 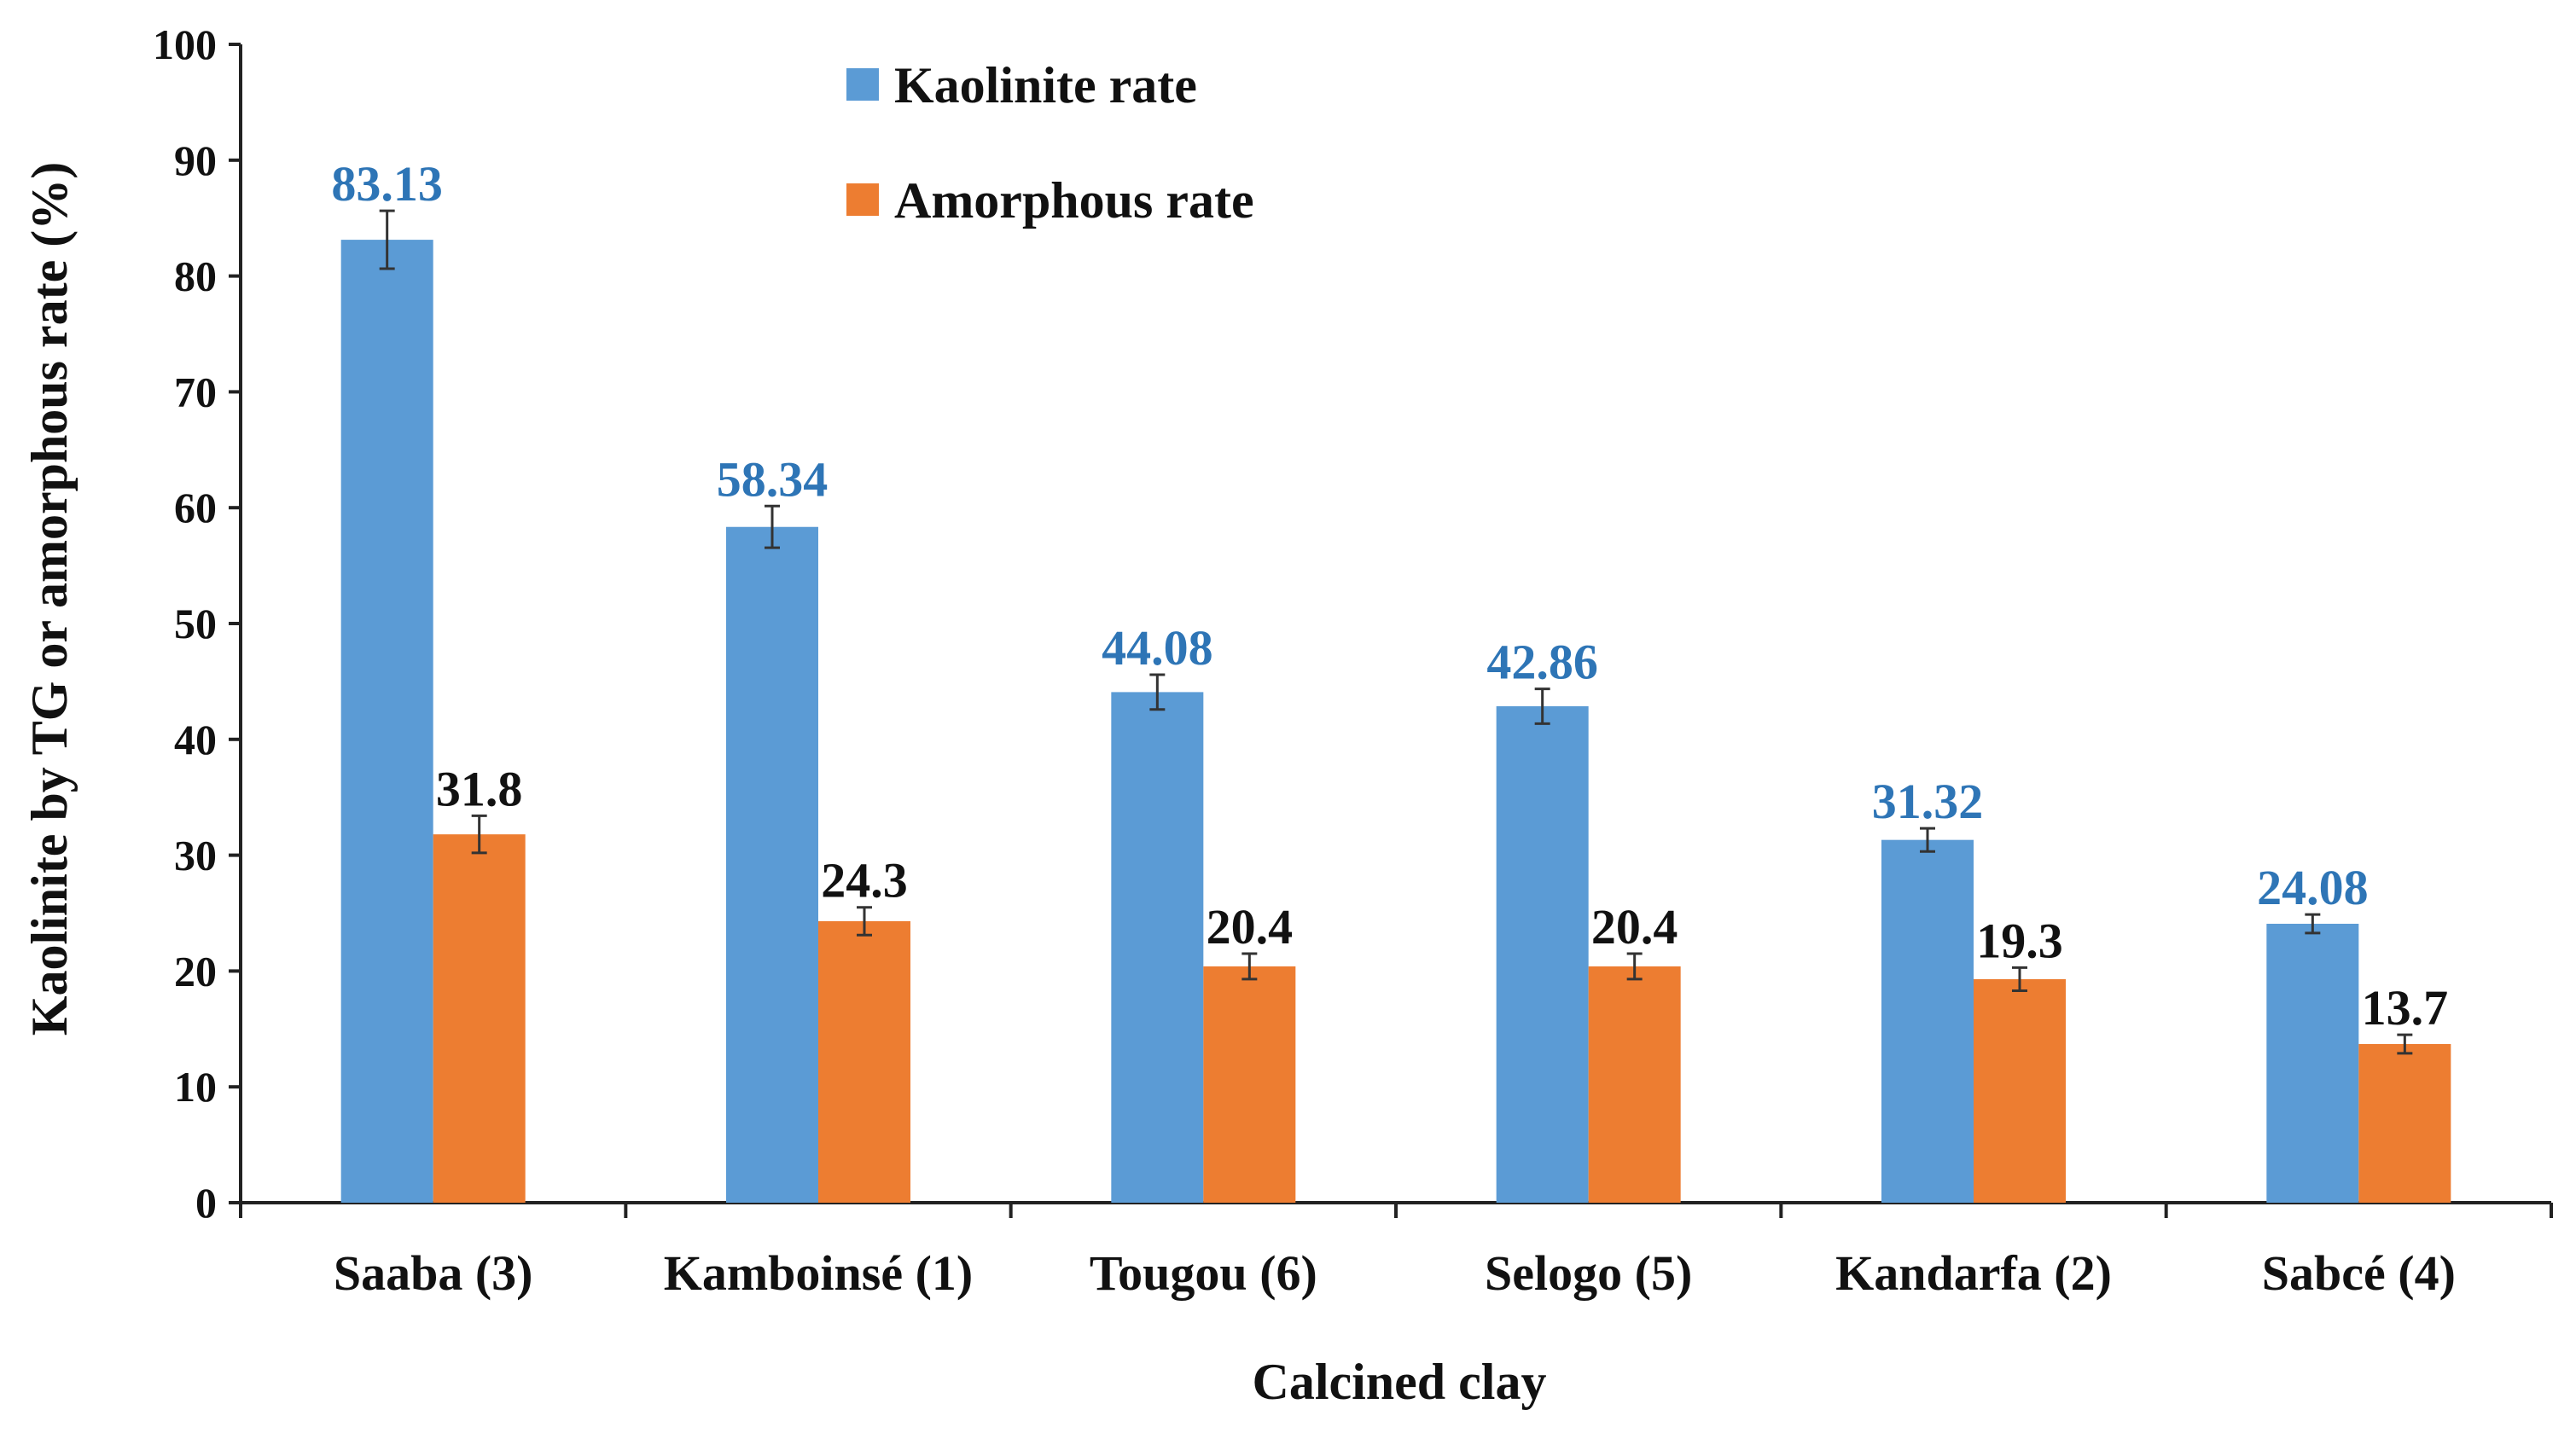 What do you see at coordinates (2313, 887) in the screenshot?
I see `data-label-kaolinite: 24.08` at bounding box center [2313, 887].